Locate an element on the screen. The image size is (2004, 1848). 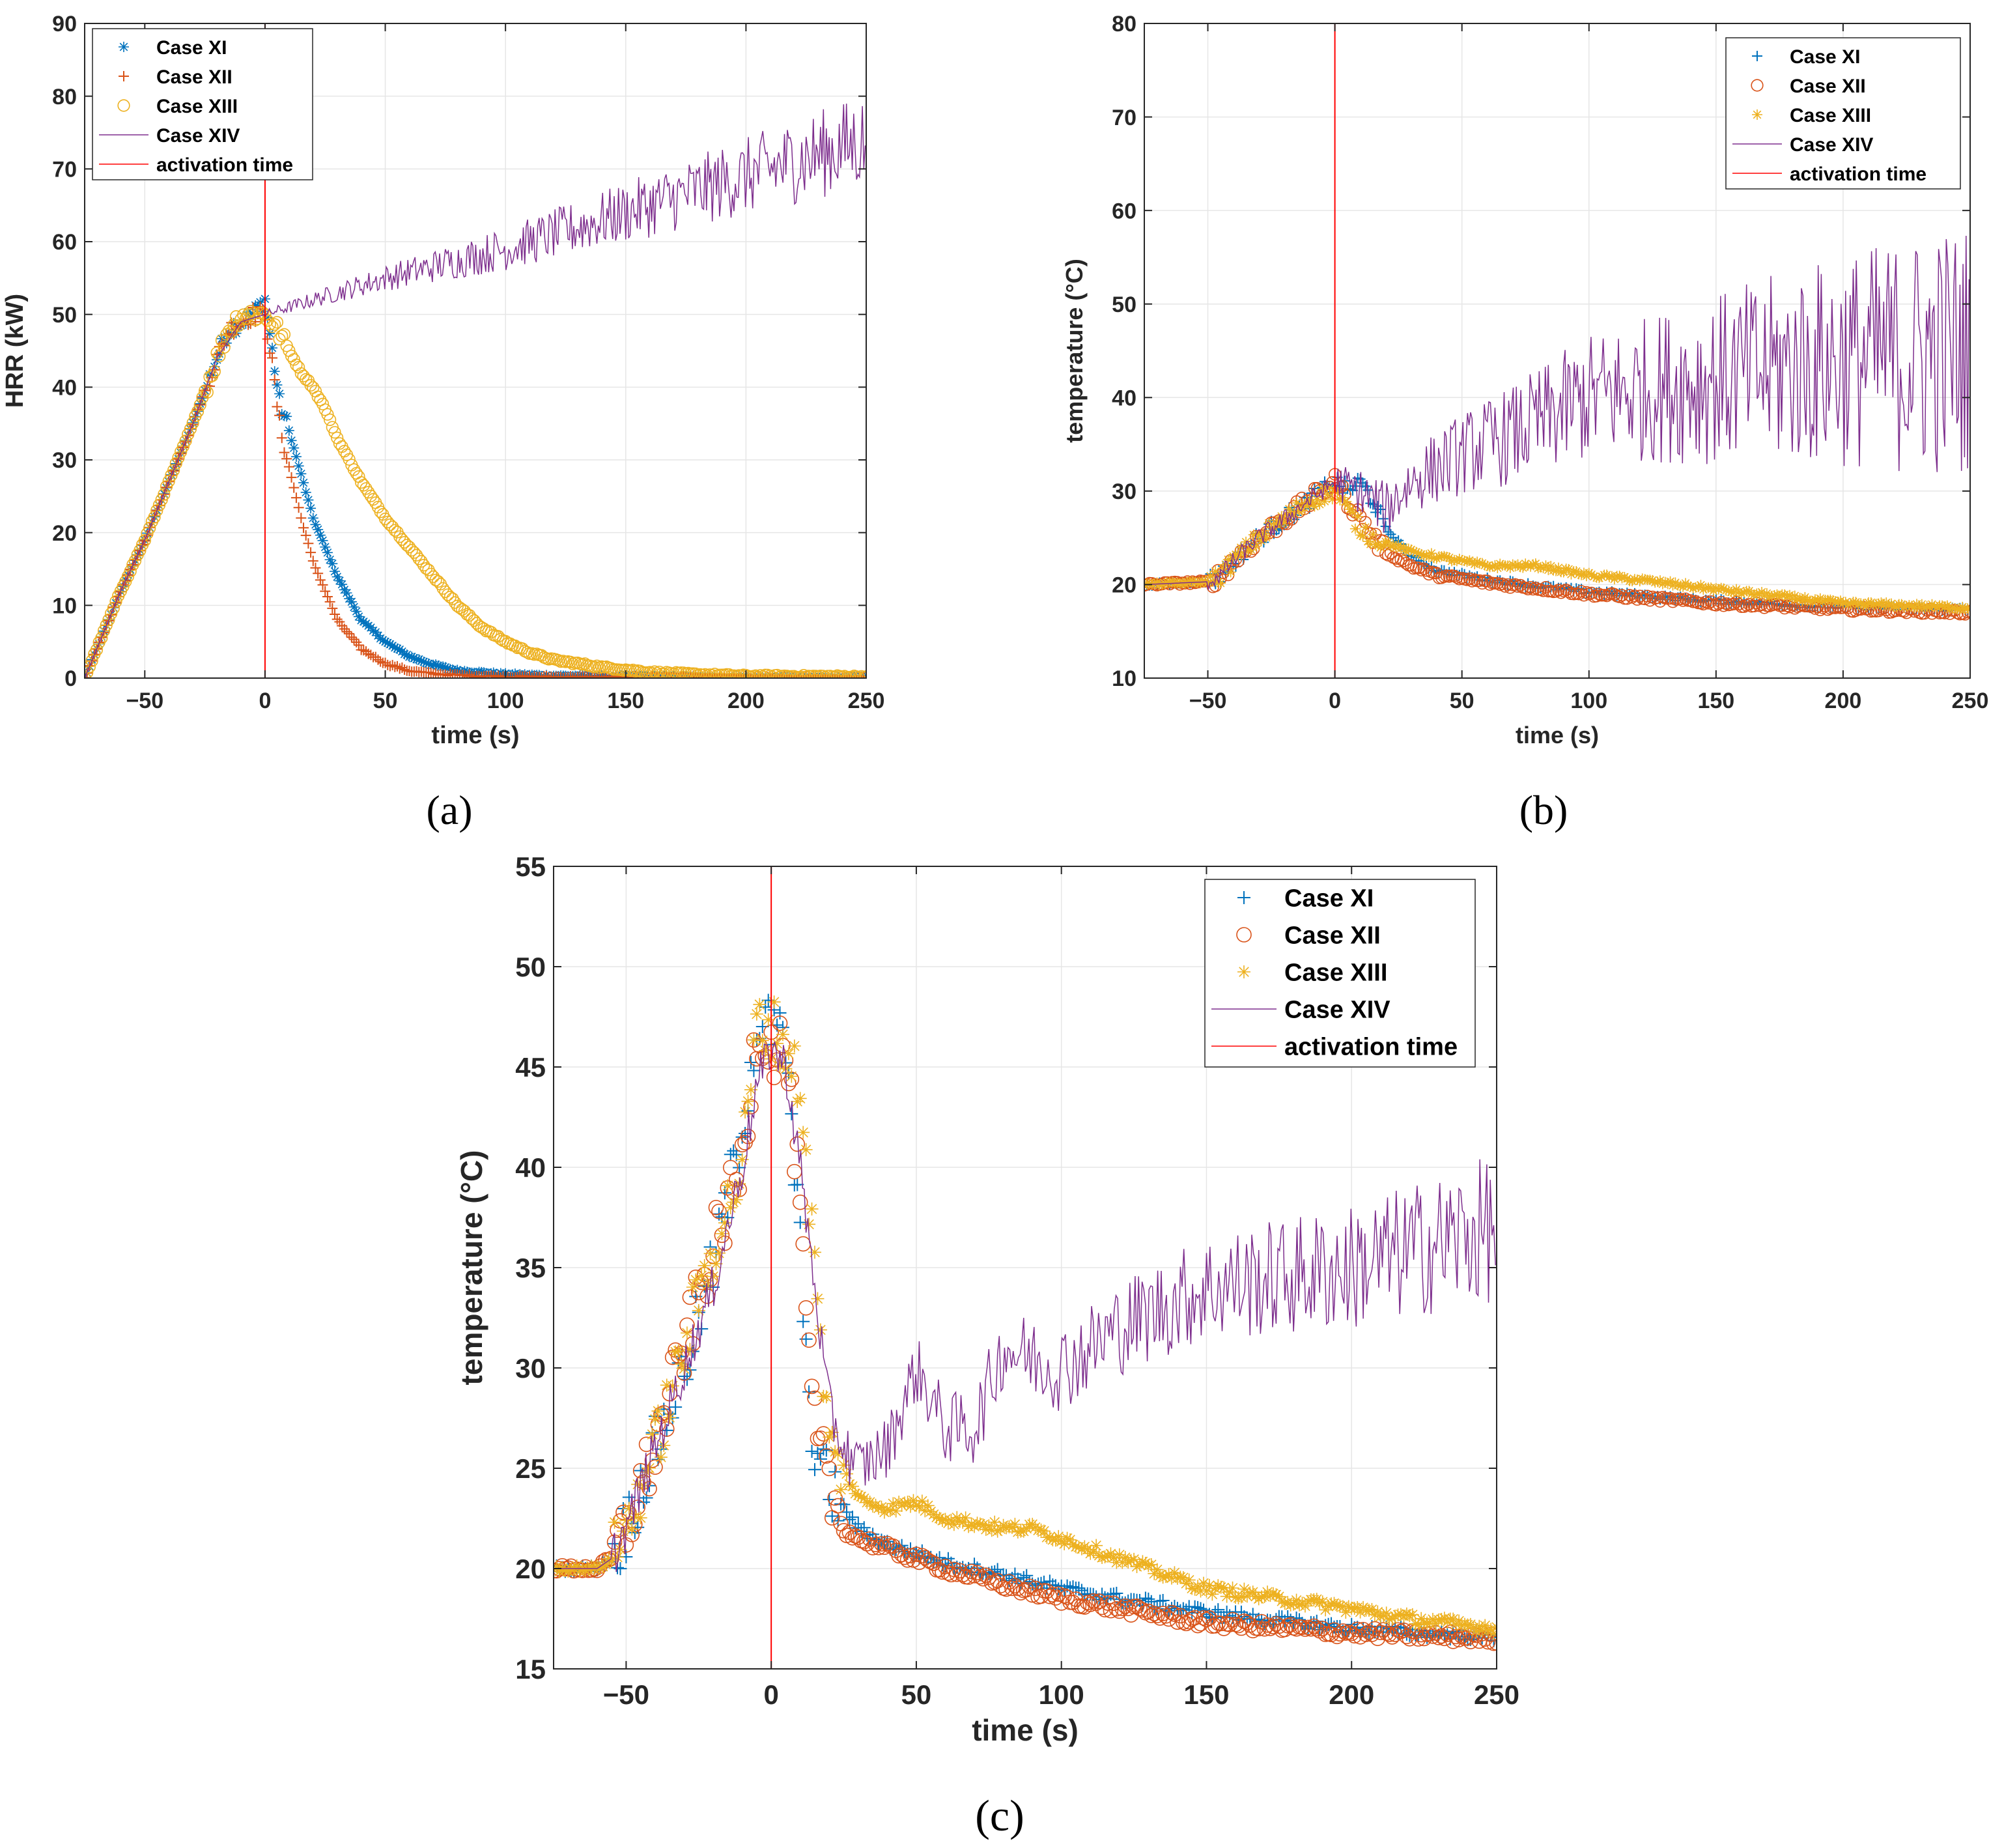
series-line is located at coordinates (1557, 412).